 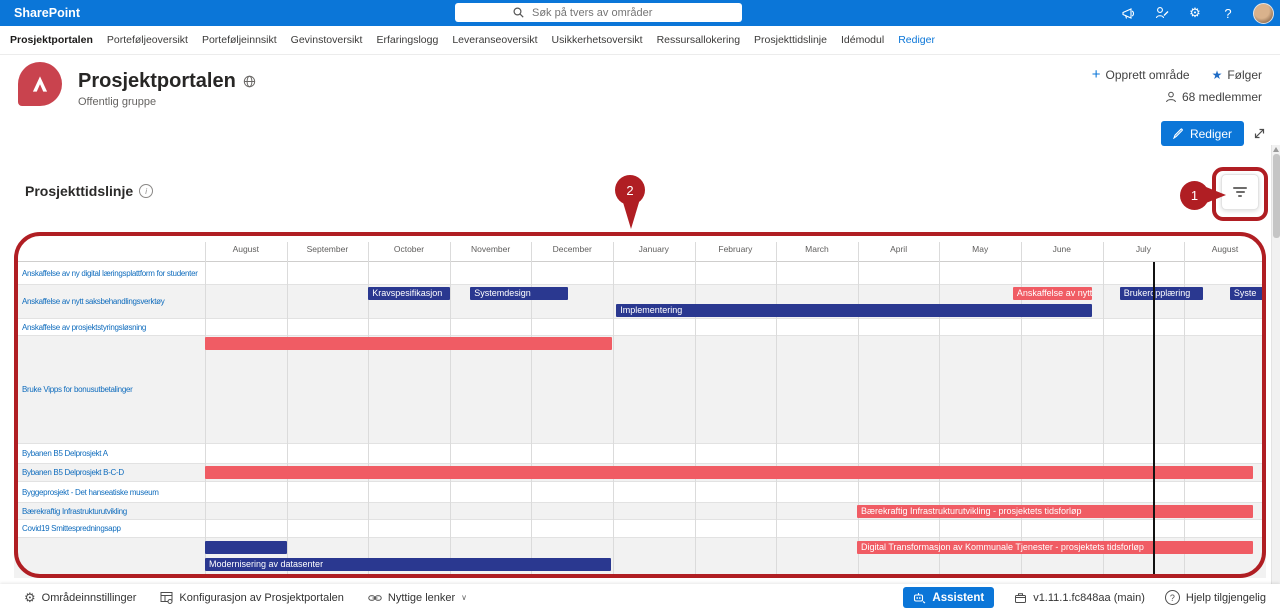 I want to click on search-input-wrap, so click(x=598, y=12).